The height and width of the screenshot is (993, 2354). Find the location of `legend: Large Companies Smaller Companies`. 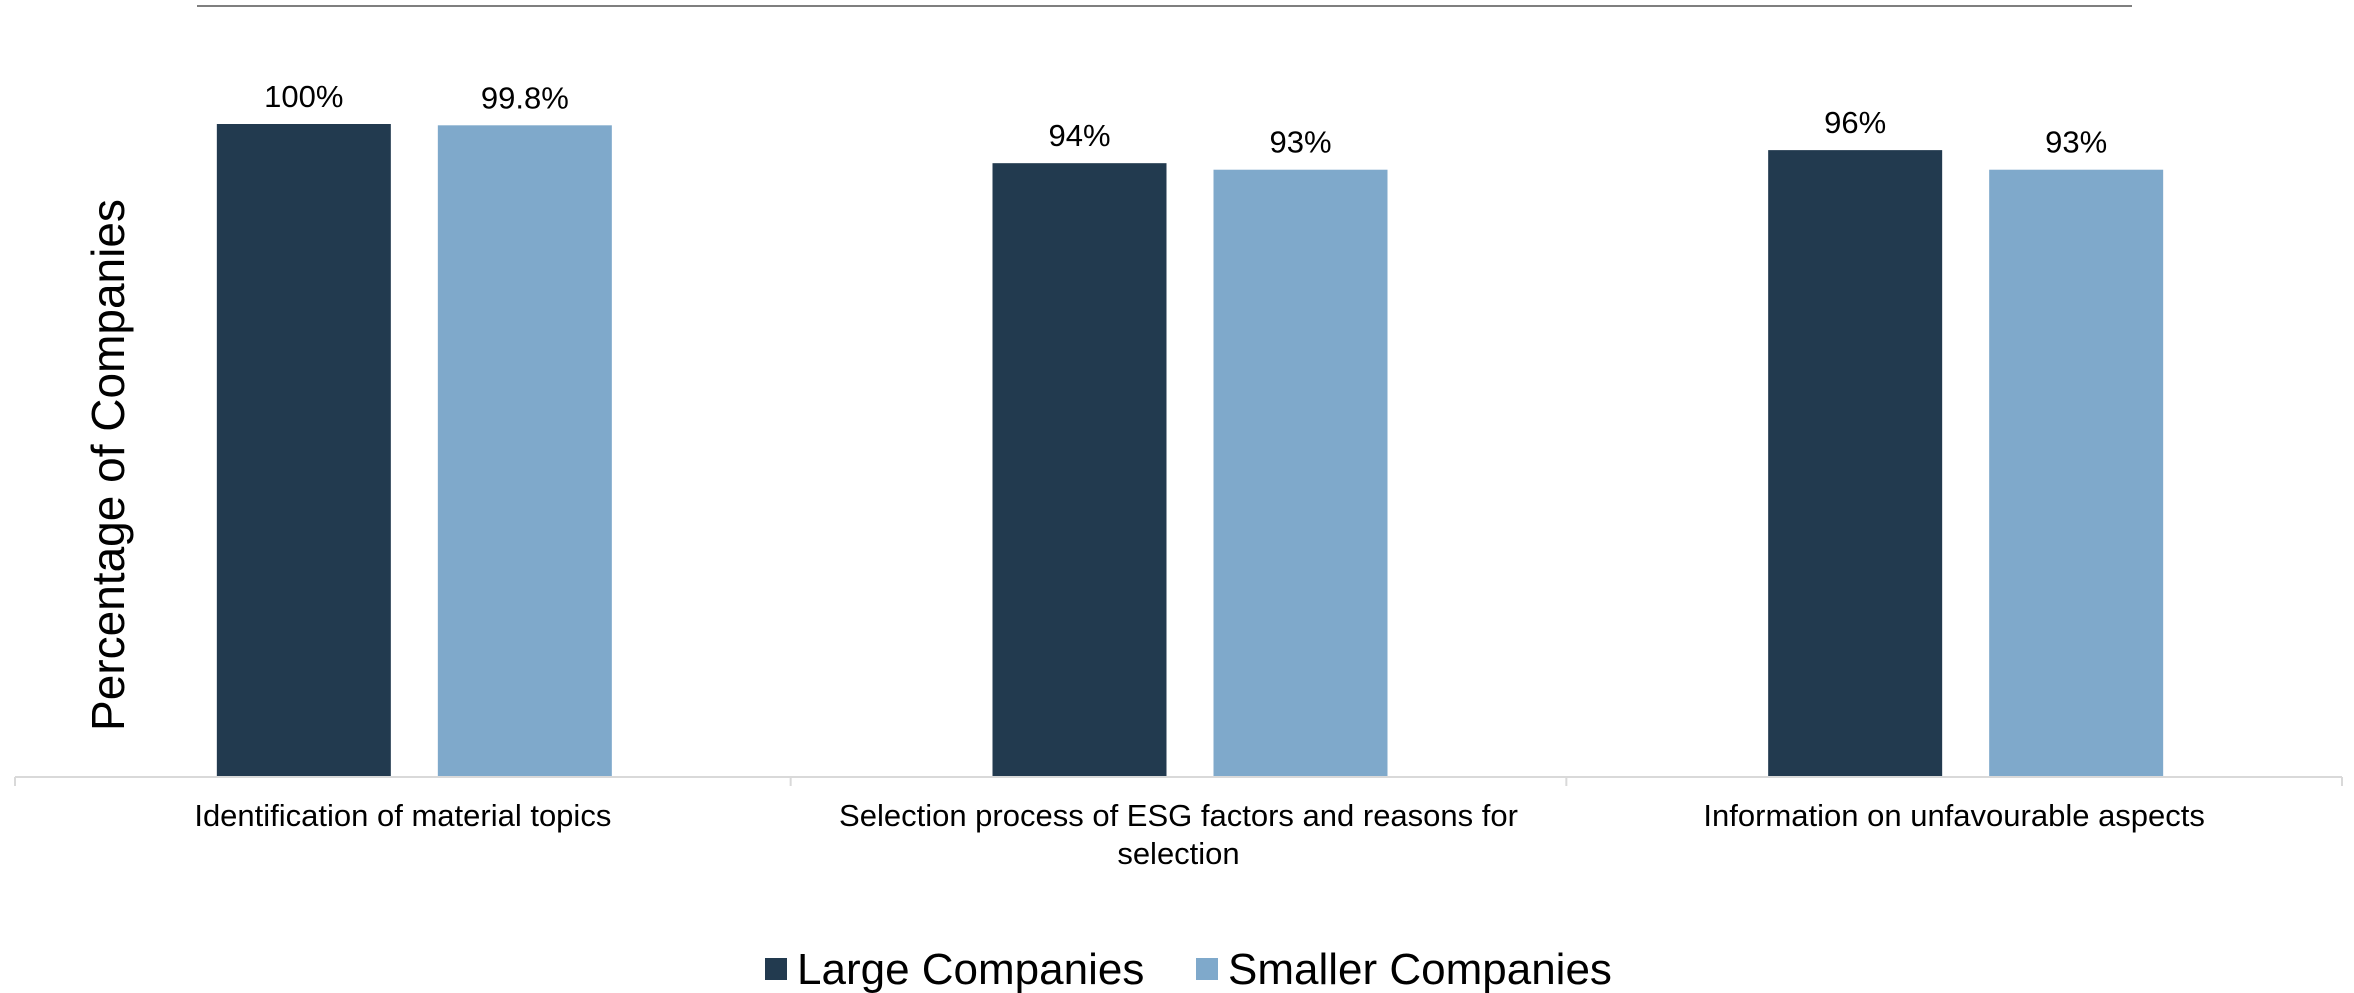

legend: Large Companies Smaller Companies is located at coordinates (1188, 969).